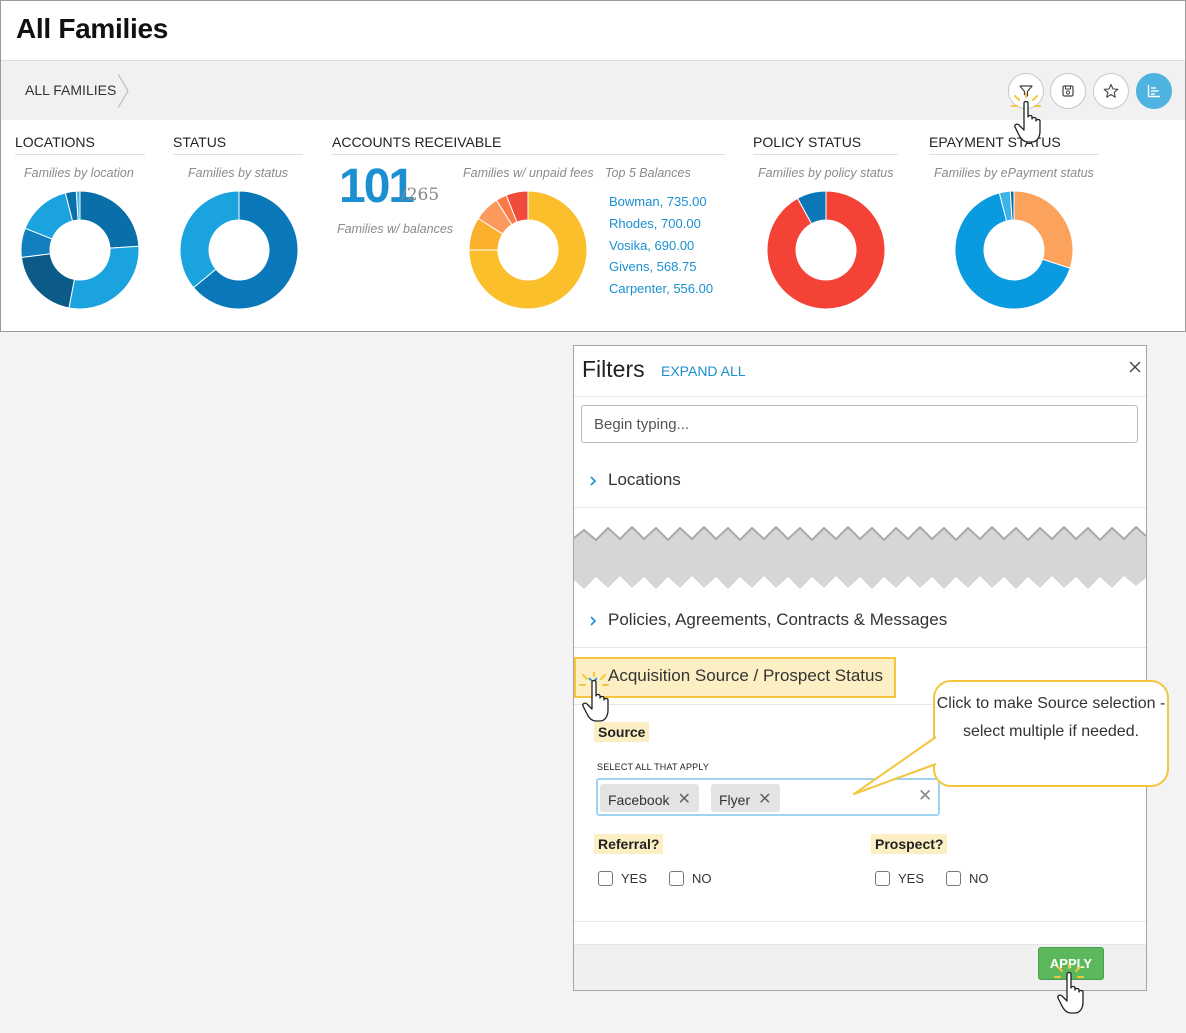 This screenshot has width=1186, height=1033. I want to click on family-total: /265, so click(420, 195).